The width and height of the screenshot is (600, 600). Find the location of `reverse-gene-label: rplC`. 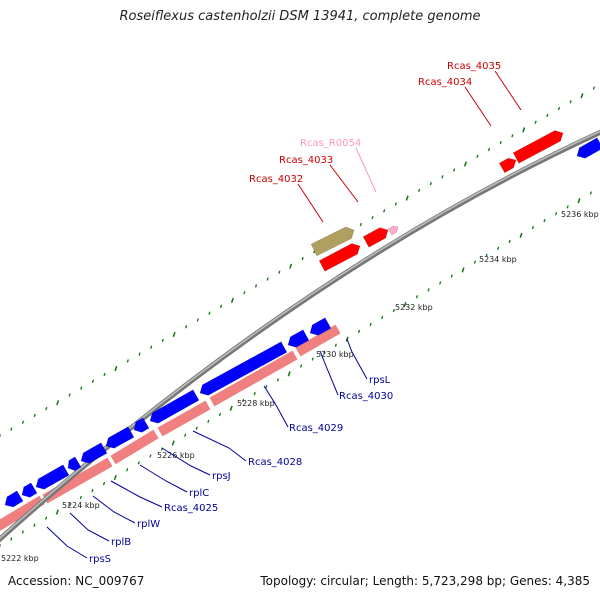

reverse-gene-label: rplC is located at coordinates (199, 493).